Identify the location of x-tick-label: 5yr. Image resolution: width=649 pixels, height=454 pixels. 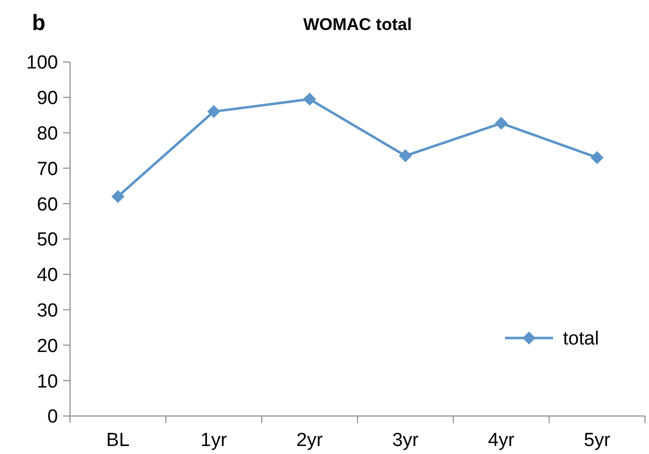
(597, 440).